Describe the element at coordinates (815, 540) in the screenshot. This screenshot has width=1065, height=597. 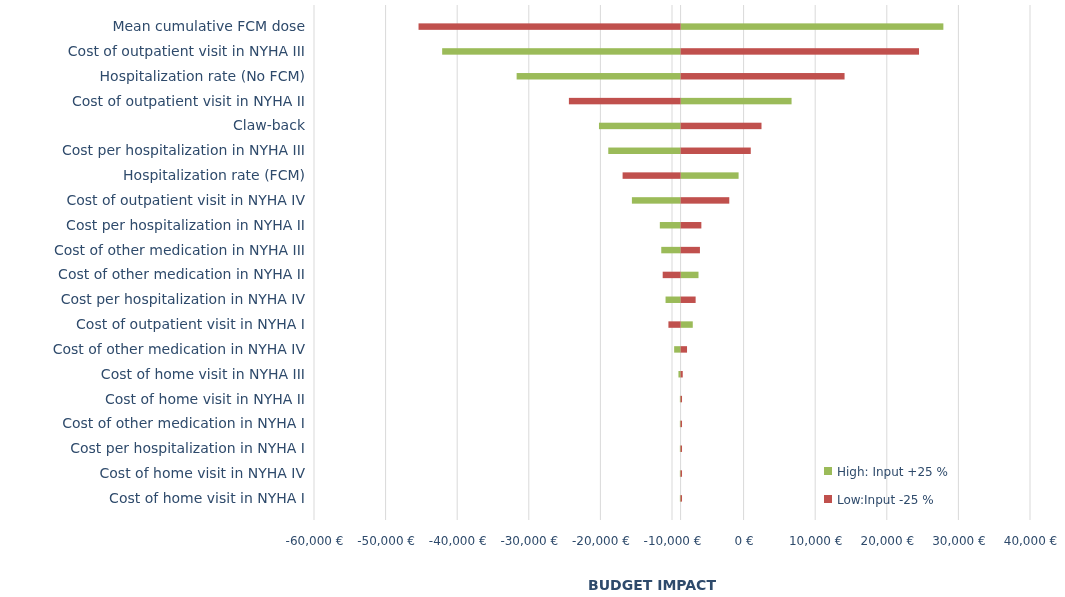
I see `x-tick-label: 10,000 €` at that location.